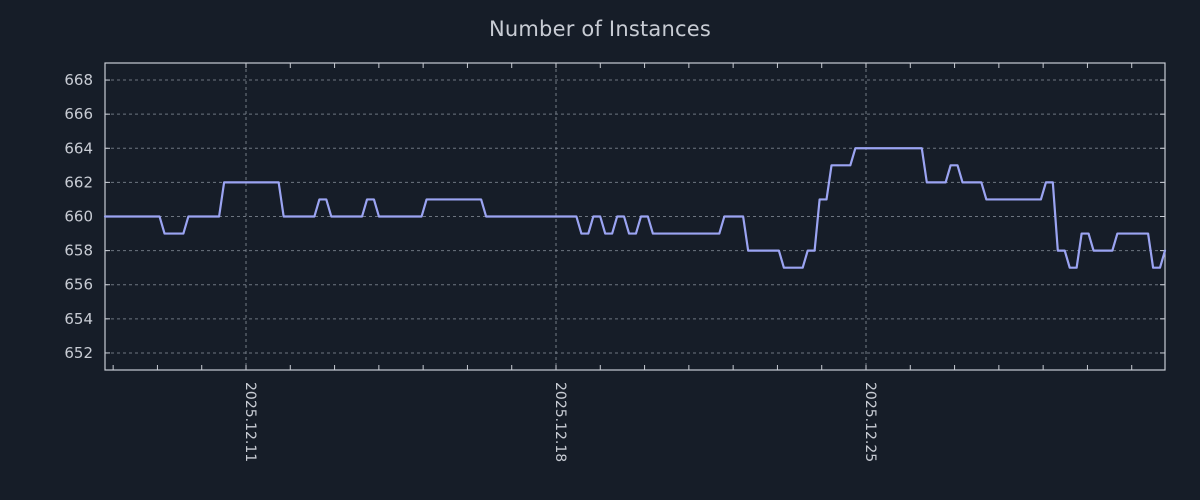  What do you see at coordinates (250, 422) in the screenshot?
I see `x-axis-tick-label: 2025.12.11` at bounding box center [250, 422].